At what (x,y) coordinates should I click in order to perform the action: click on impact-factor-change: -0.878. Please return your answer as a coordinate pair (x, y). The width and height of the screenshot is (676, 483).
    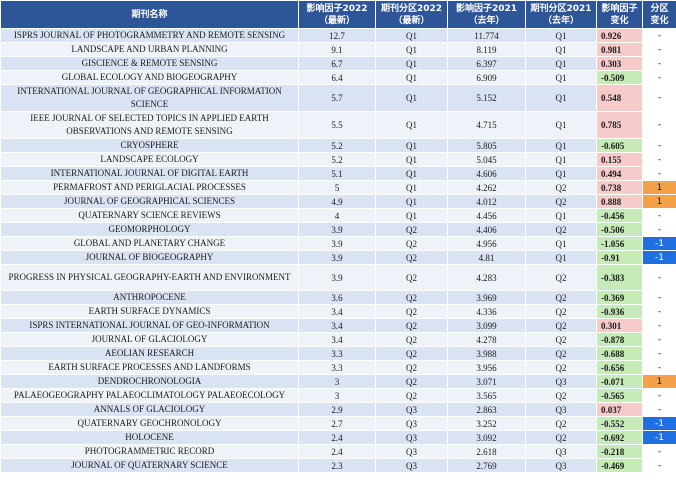
    Looking at the image, I should click on (619, 339).